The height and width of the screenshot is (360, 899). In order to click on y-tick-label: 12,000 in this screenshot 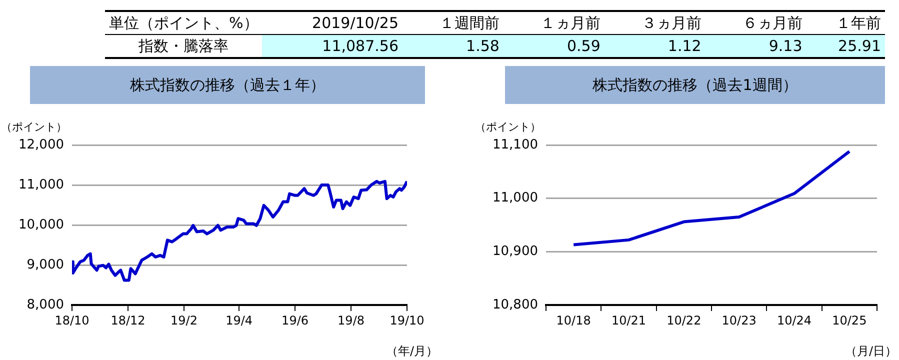, I will do `click(41, 144)`.